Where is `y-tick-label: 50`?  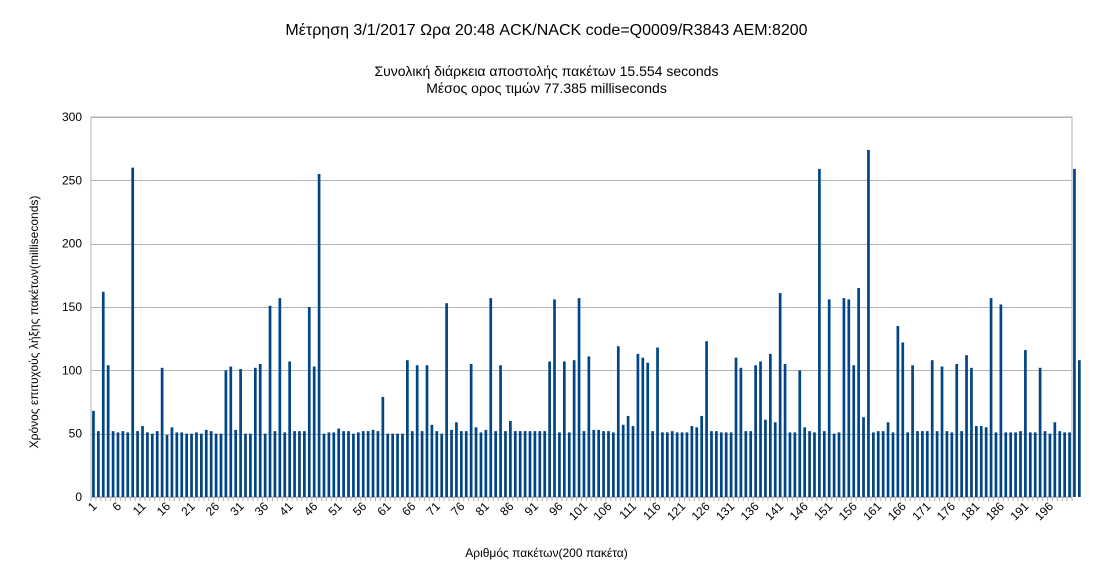
y-tick-label: 50 is located at coordinates (76, 434).